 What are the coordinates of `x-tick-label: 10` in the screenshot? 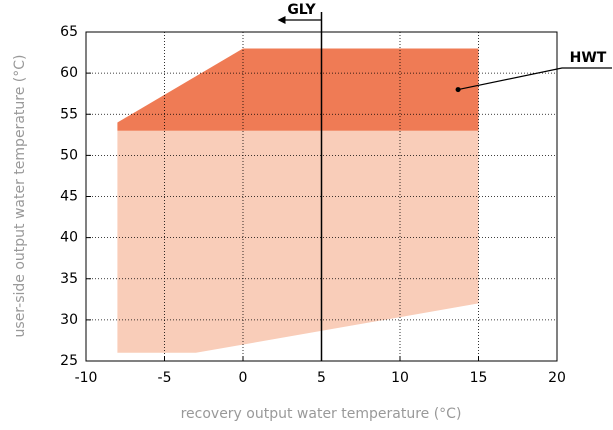 It's located at (400, 378).